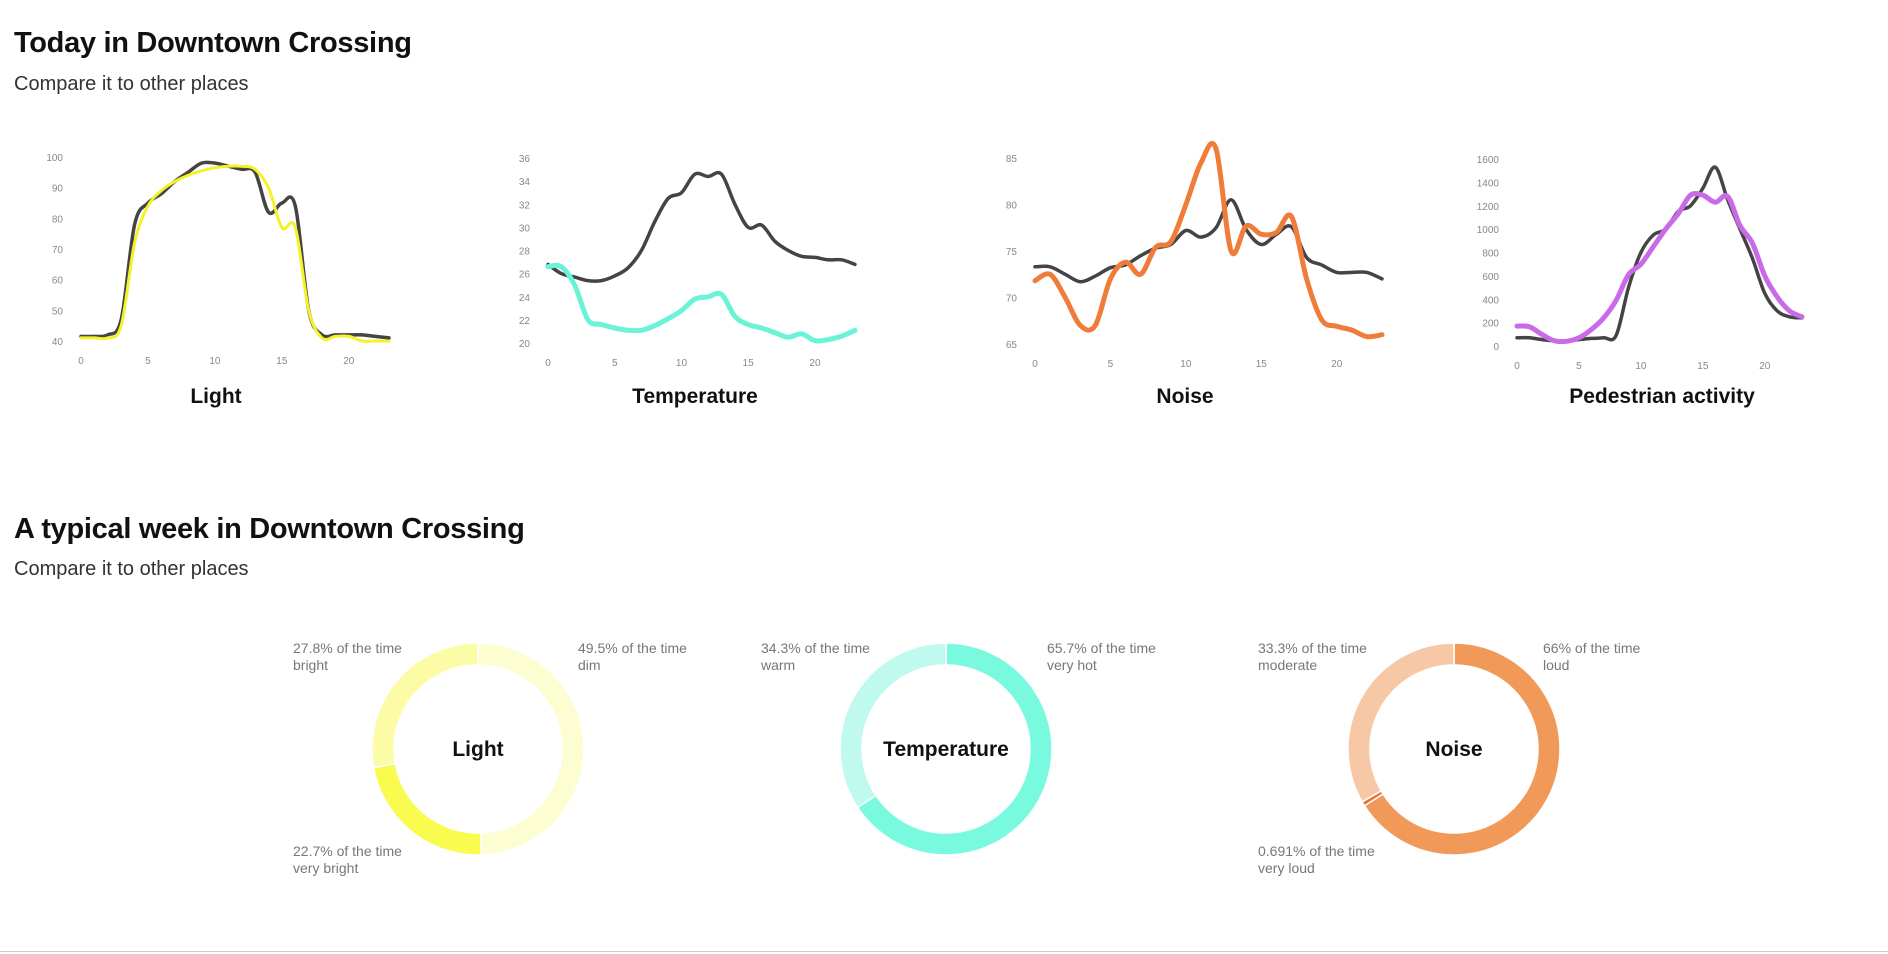  Describe the element at coordinates (1490, 277) in the screenshot. I see `y-tick-label: 600` at that location.